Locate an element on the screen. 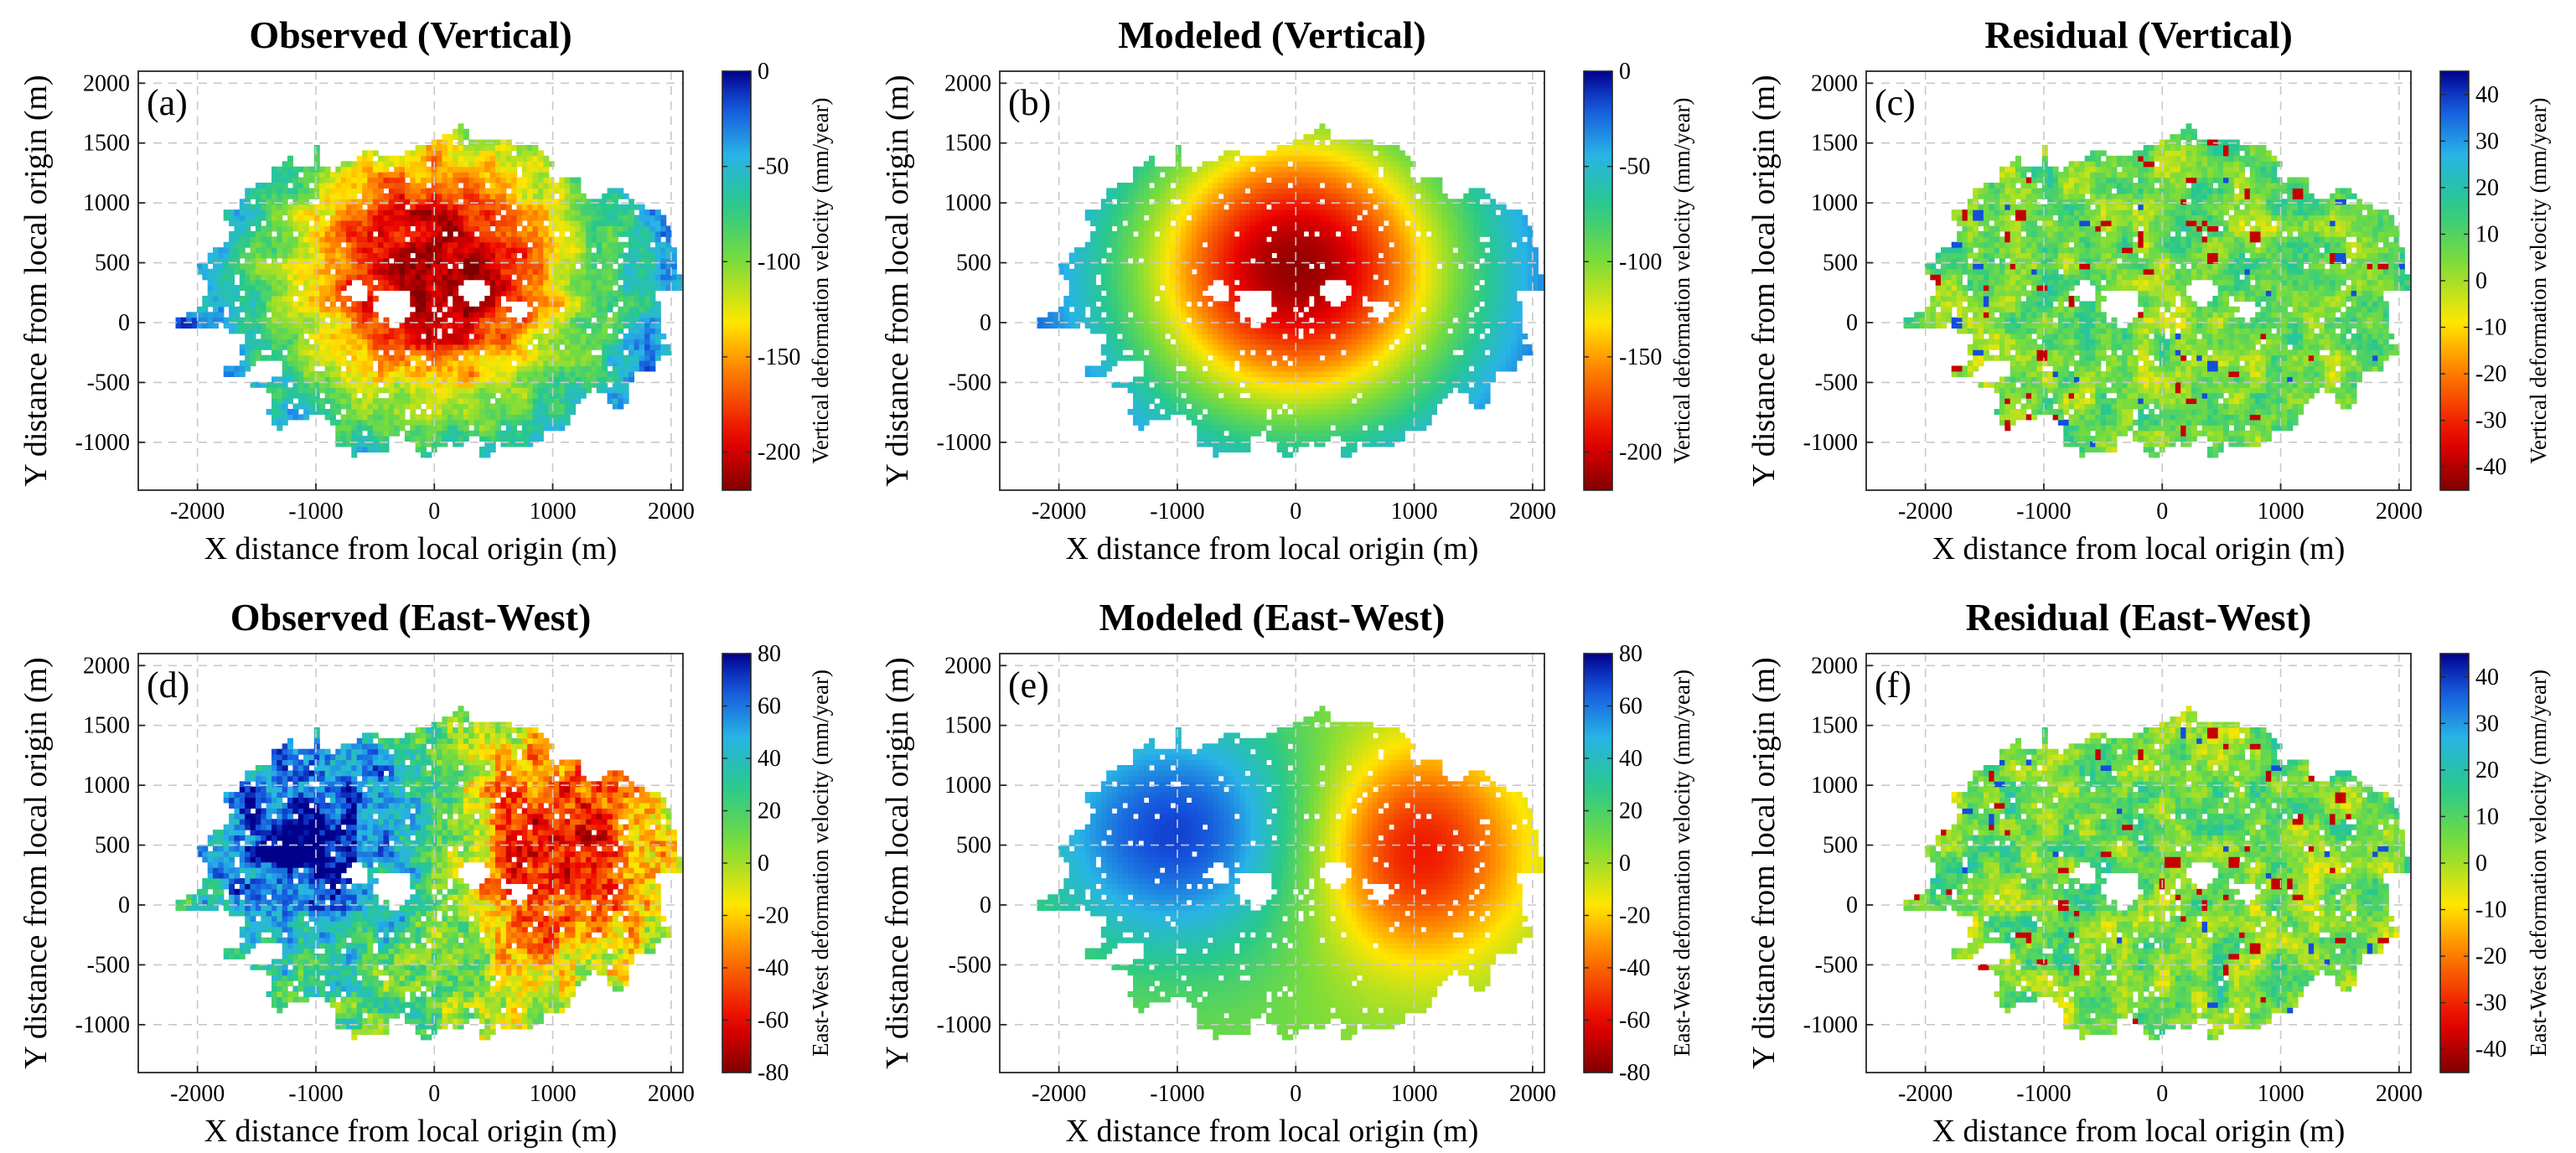 The image size is (2576, 1153). panel-title: Modeled (Vertical) is located at coordinates (1271, 34).